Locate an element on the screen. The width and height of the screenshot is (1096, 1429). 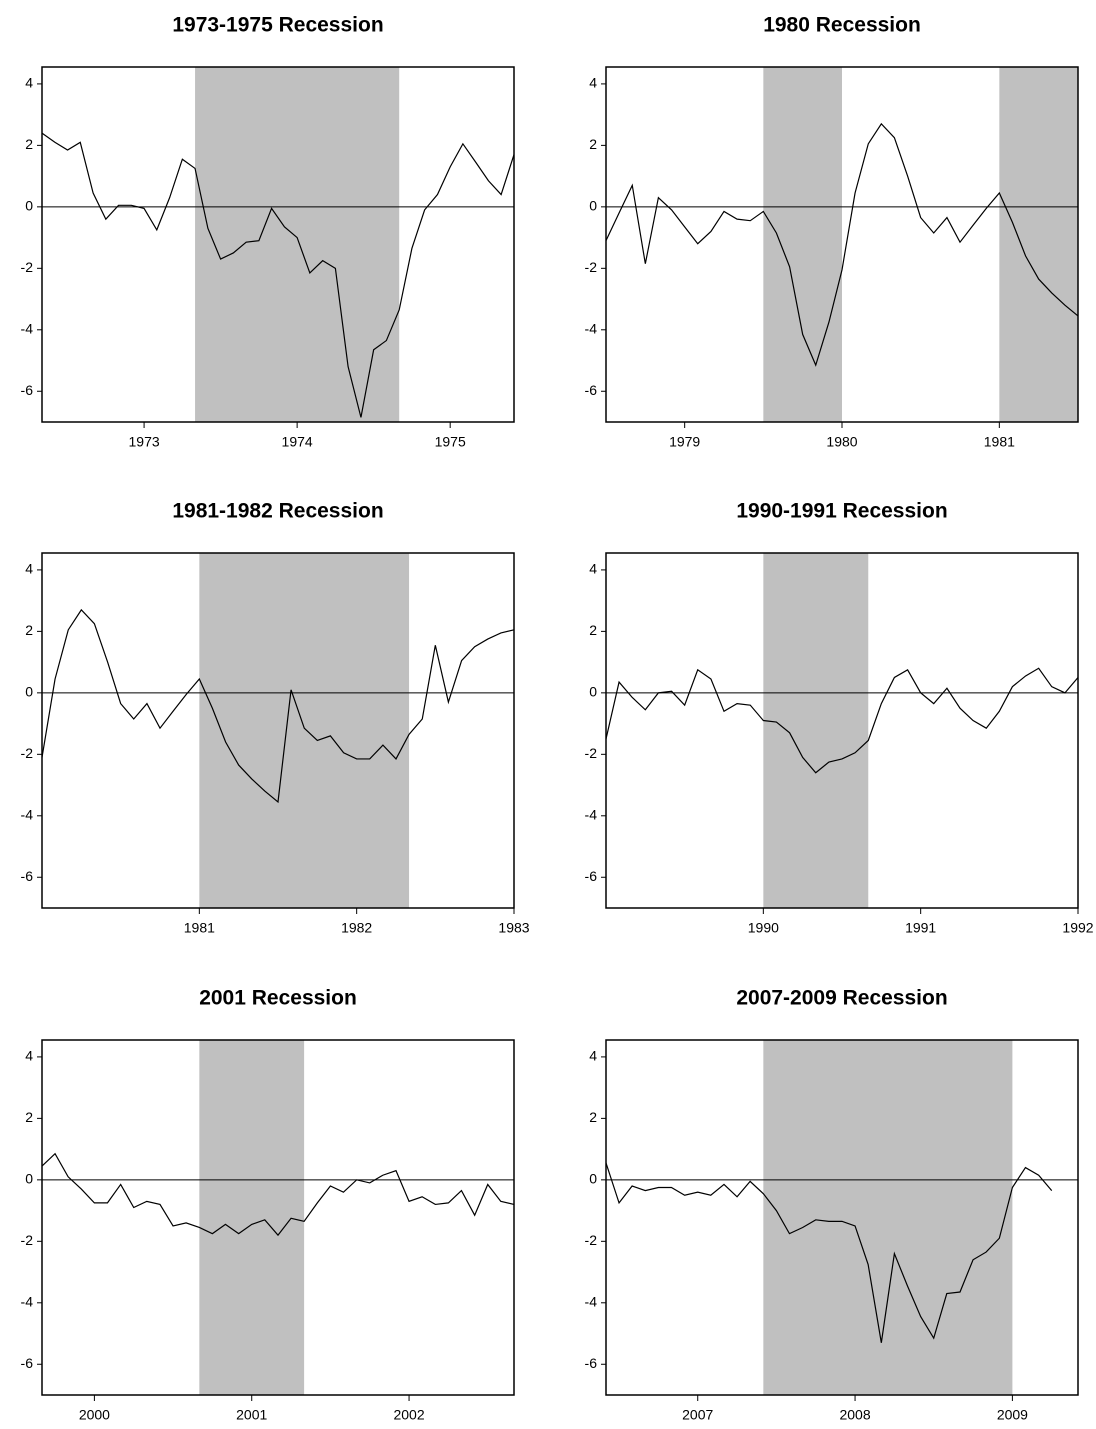
panel-title: 2001 Recession is located at coordinates (278, 998).